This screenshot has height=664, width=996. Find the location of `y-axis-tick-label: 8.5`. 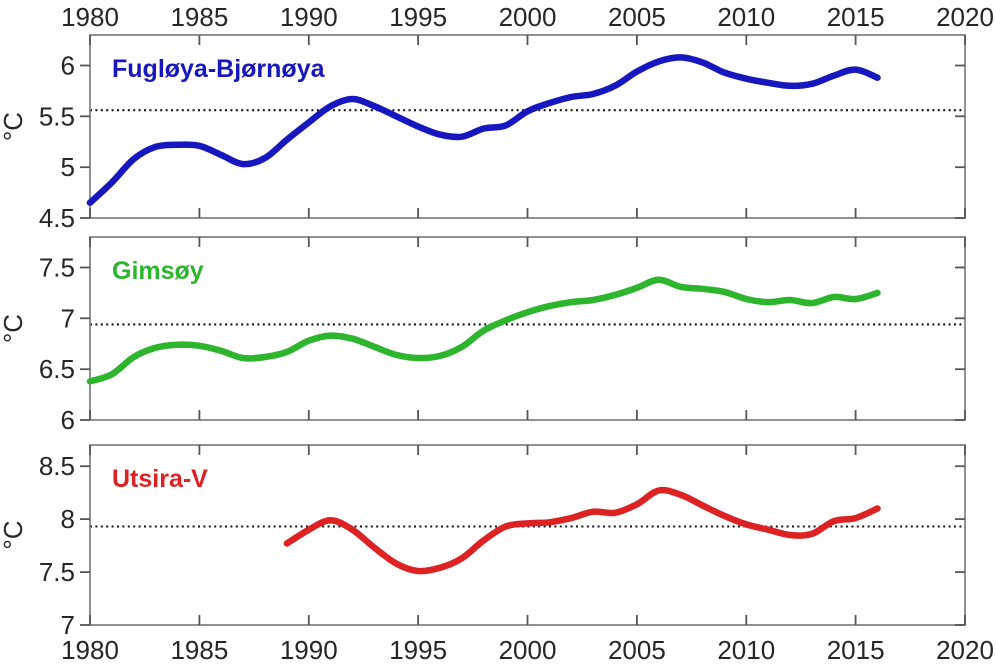

y-axis-tick-label: 8.5 is located at coordinates (57, 466).